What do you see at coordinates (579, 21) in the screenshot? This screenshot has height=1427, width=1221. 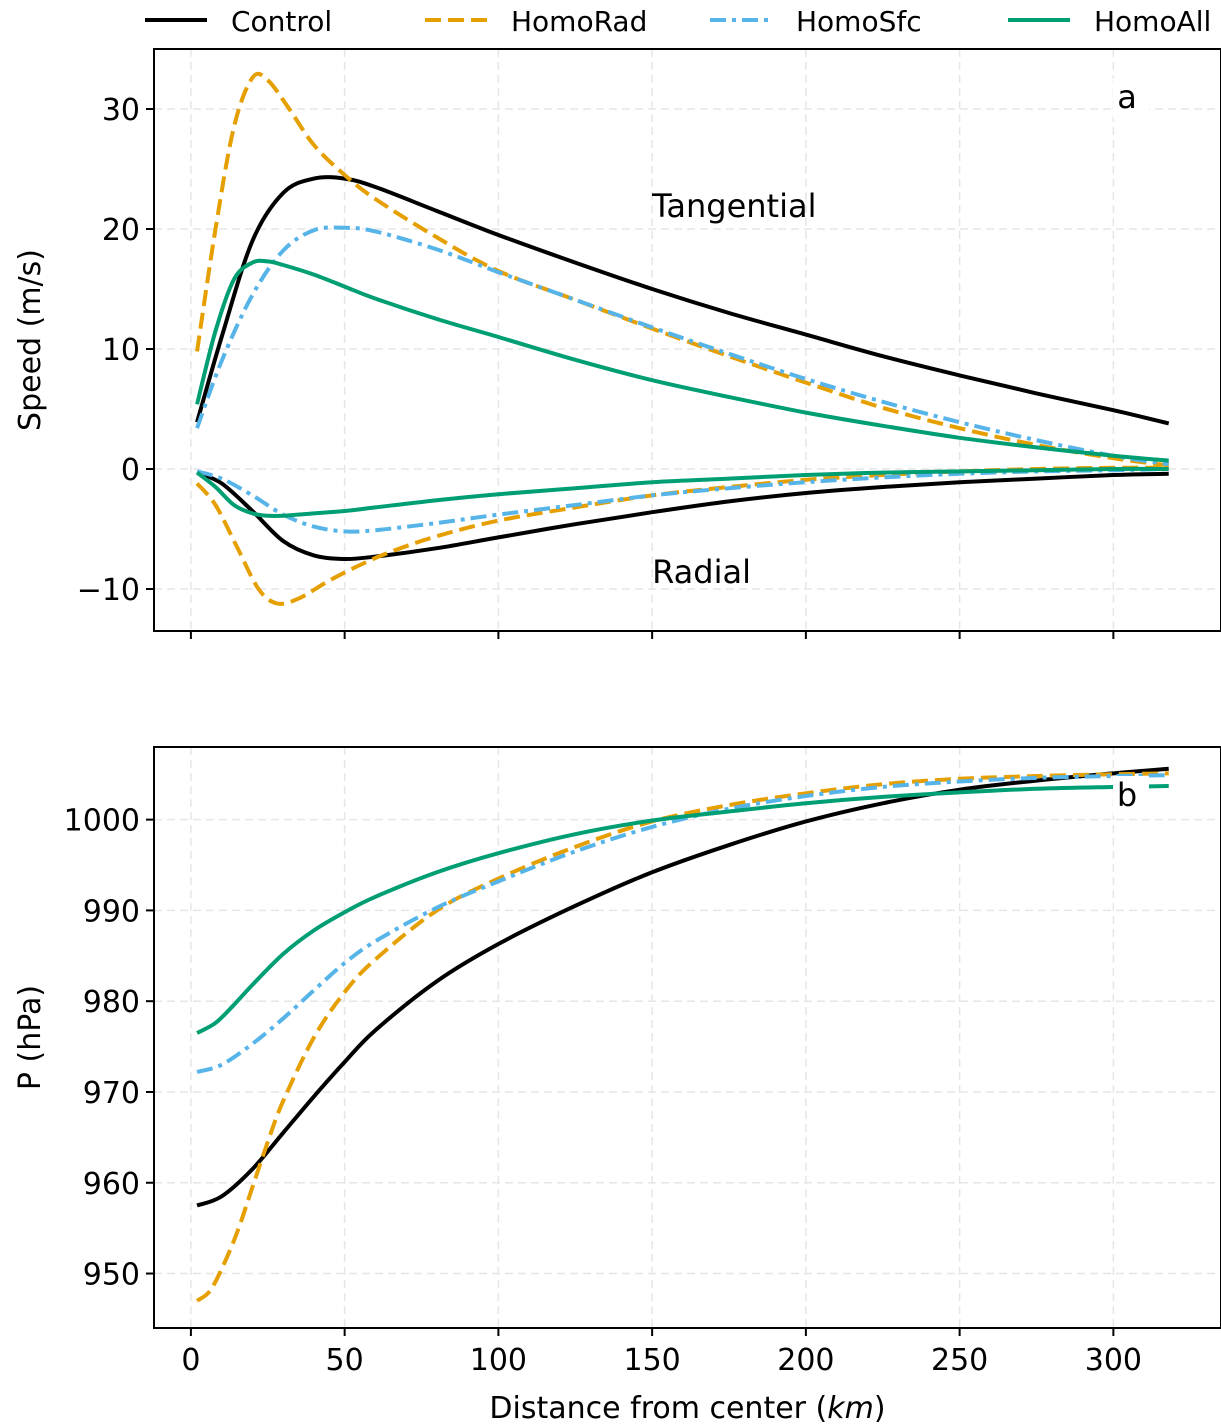 I see `legend-label: HomoRad` at bounding box center [579, 21].